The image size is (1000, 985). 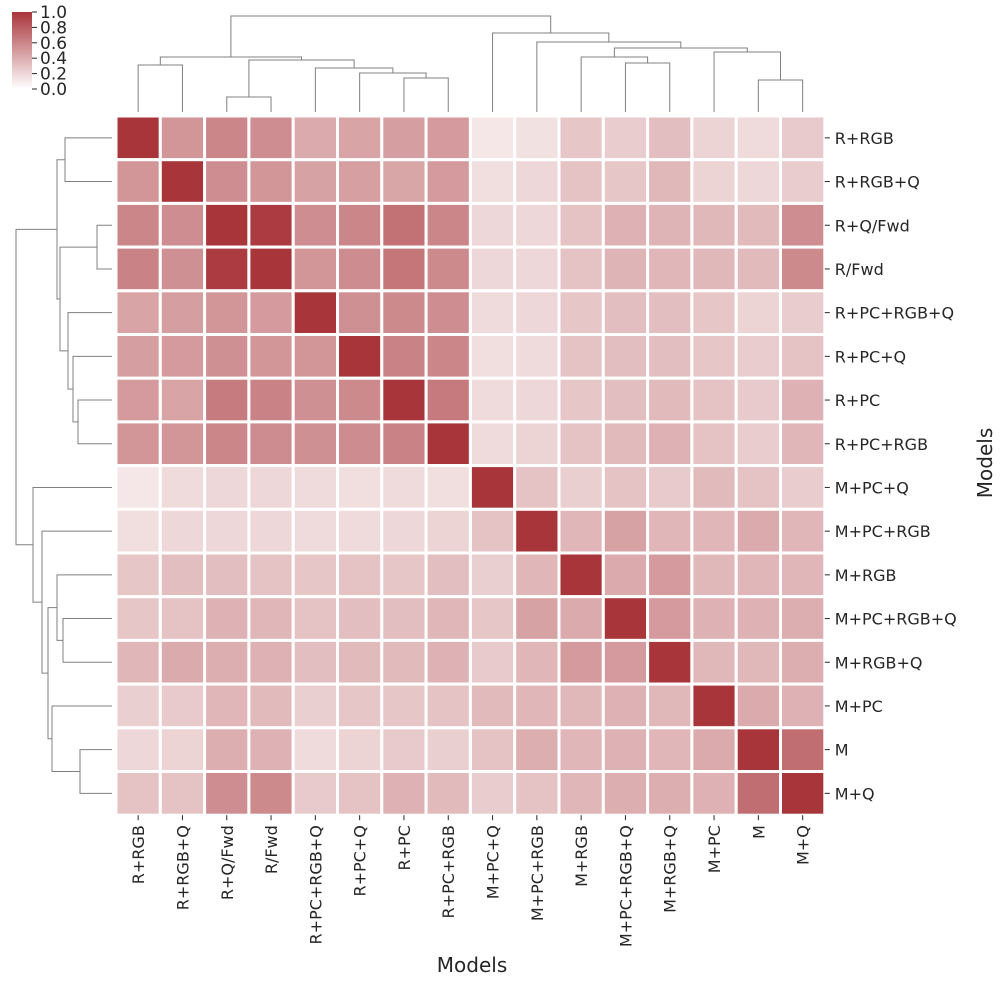 What do you see at coordinates (581, 856) in the screenshot?
I see `column-tick-label: M+RGB` at bounding box center [581, 856].